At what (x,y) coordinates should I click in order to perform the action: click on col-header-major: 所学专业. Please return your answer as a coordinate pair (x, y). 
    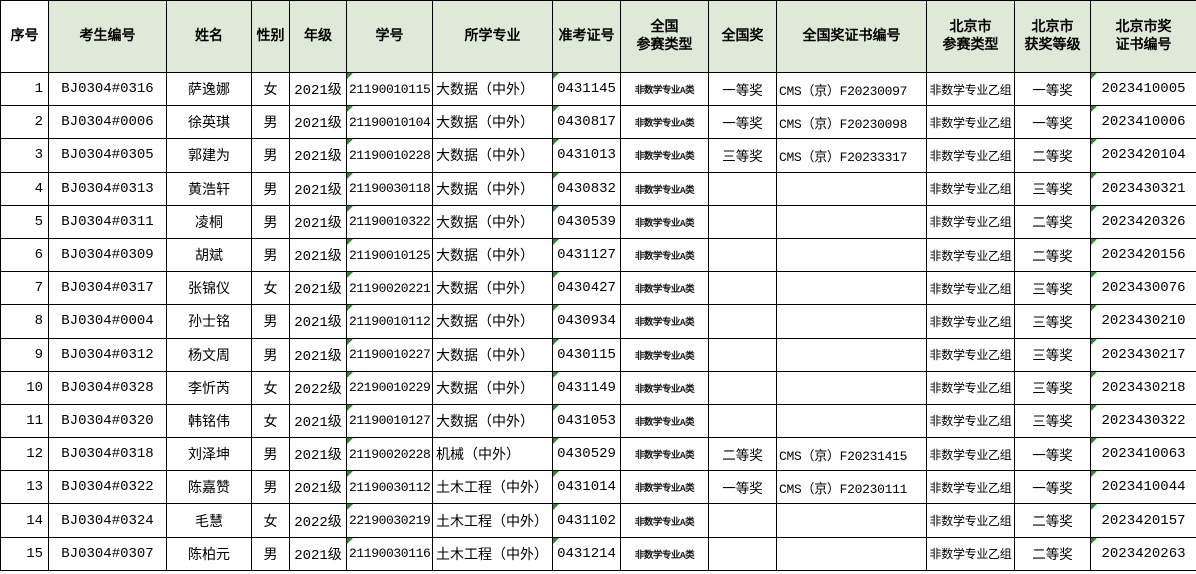
    Looking at the image, I should click on (492, 36).